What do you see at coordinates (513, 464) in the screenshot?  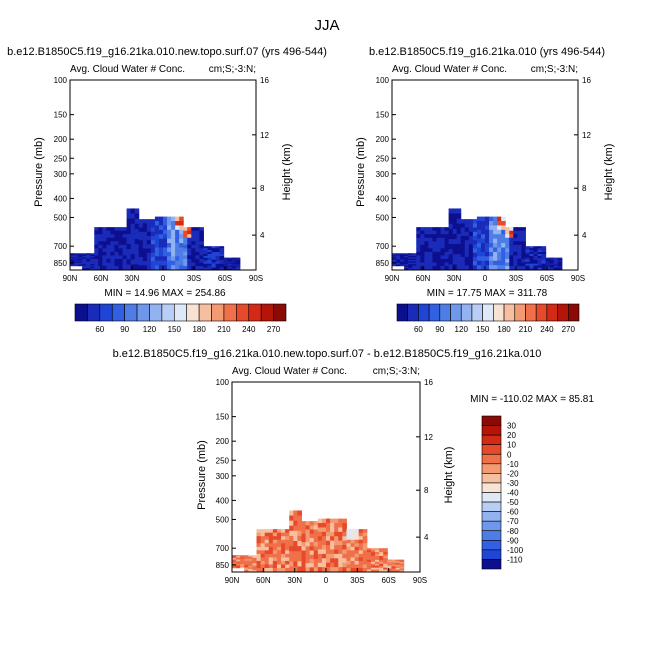 I see `colorbar-label: -10` at bounding box center [513, 464].